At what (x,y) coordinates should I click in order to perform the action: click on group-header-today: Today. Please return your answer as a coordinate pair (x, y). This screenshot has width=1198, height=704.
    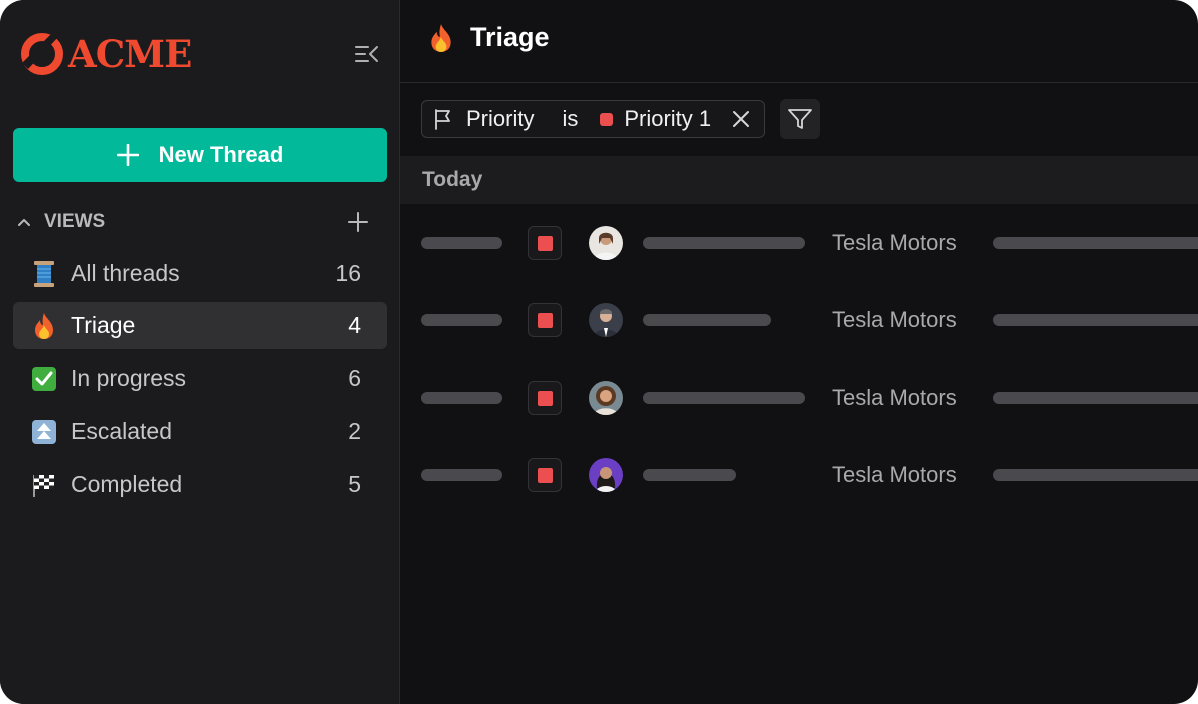
    Looking at the image, I should click on (799, 180).